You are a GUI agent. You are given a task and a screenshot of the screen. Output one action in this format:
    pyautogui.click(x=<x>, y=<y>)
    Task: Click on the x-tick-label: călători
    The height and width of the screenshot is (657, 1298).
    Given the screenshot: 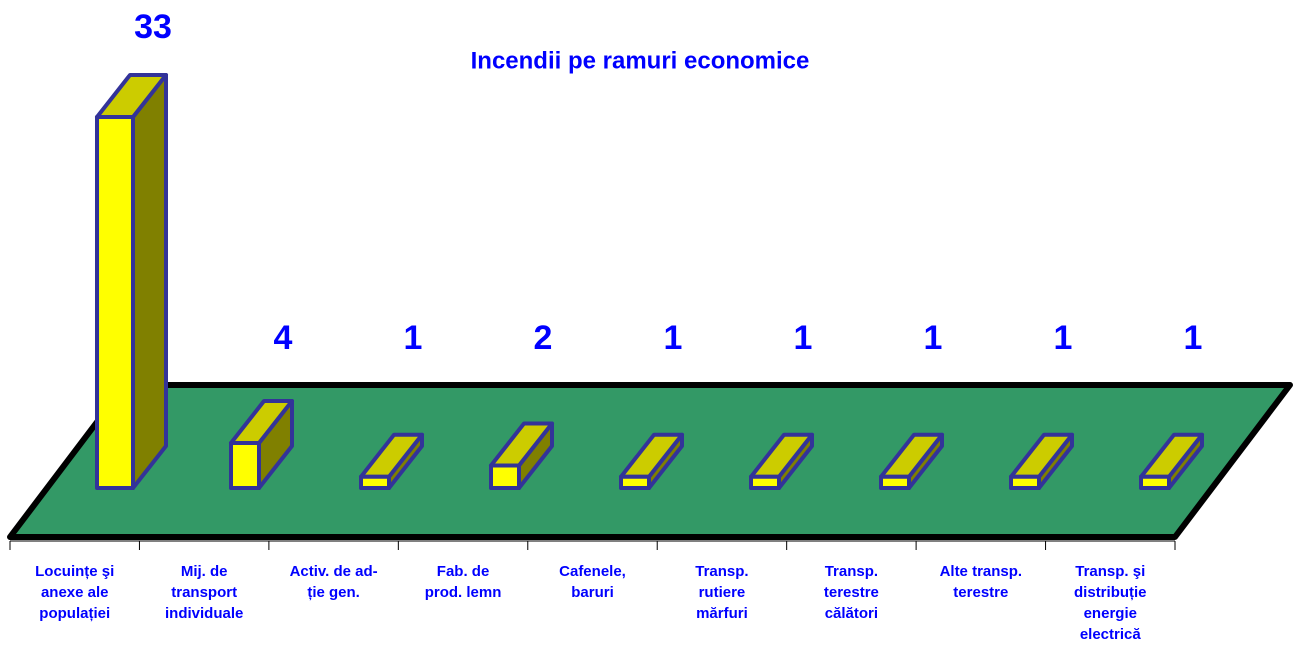 What is the action you would take?
    pyautogui.click(x=851, y=613)
    